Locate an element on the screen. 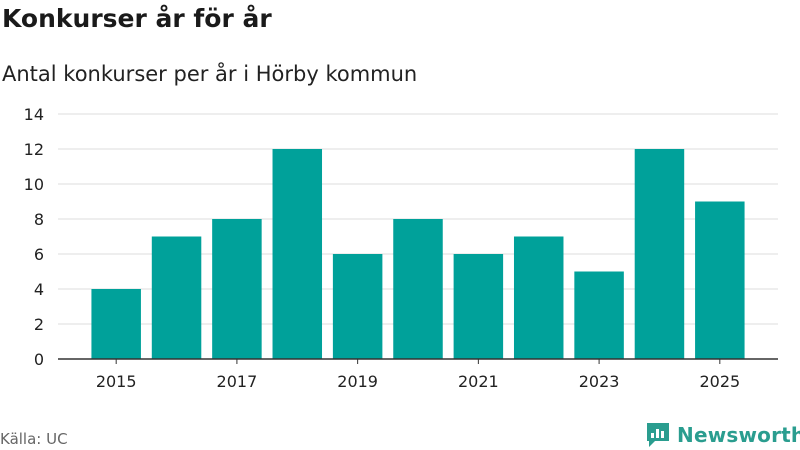  y-tick-label: 6 is located at coordinates (39, 254).